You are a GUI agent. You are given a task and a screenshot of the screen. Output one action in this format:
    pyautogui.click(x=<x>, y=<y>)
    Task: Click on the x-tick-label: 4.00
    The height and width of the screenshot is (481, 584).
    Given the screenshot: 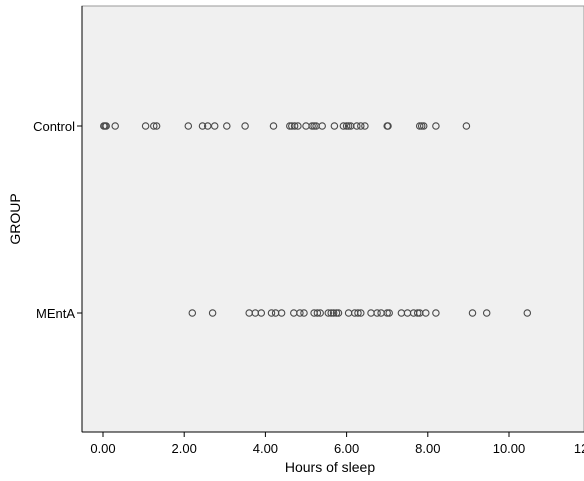 What is the action you would take?
    pyautogui.click(x=265, y=448)
    